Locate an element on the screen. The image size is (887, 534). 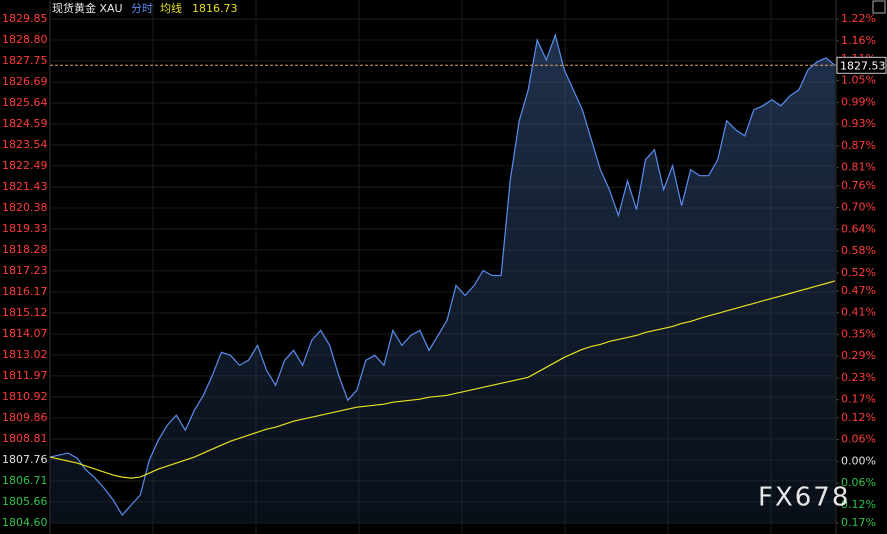
watermark: FX678 is located at coordinates (804, 498).